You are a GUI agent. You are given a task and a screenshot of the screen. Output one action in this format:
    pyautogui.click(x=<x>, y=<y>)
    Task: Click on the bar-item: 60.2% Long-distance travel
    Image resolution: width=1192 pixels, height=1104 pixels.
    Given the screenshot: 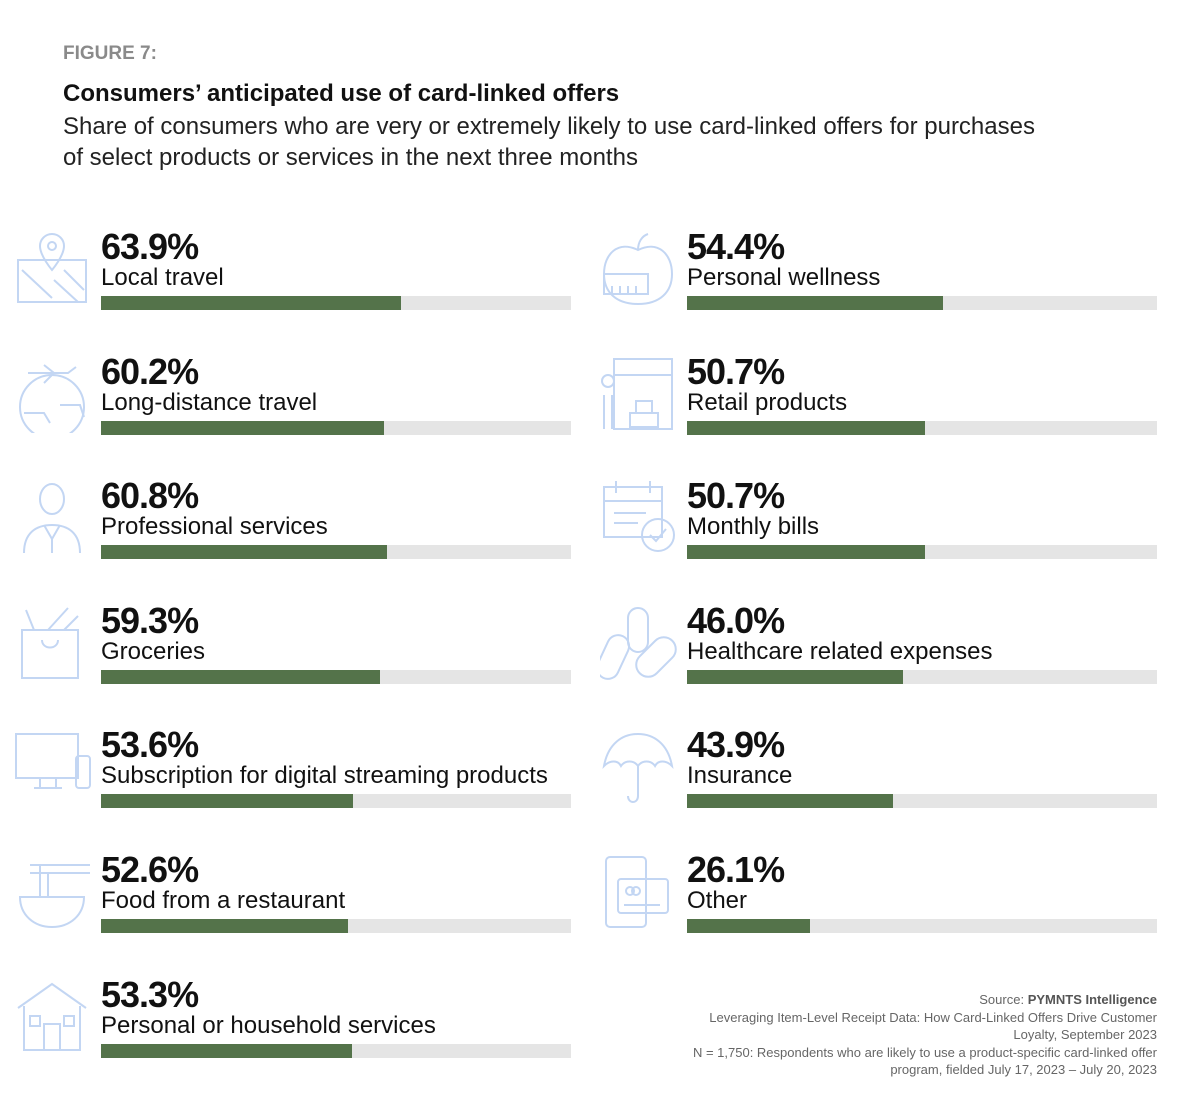 What is the action you would take?
    pyautogui.click(x=299, y=396)
    